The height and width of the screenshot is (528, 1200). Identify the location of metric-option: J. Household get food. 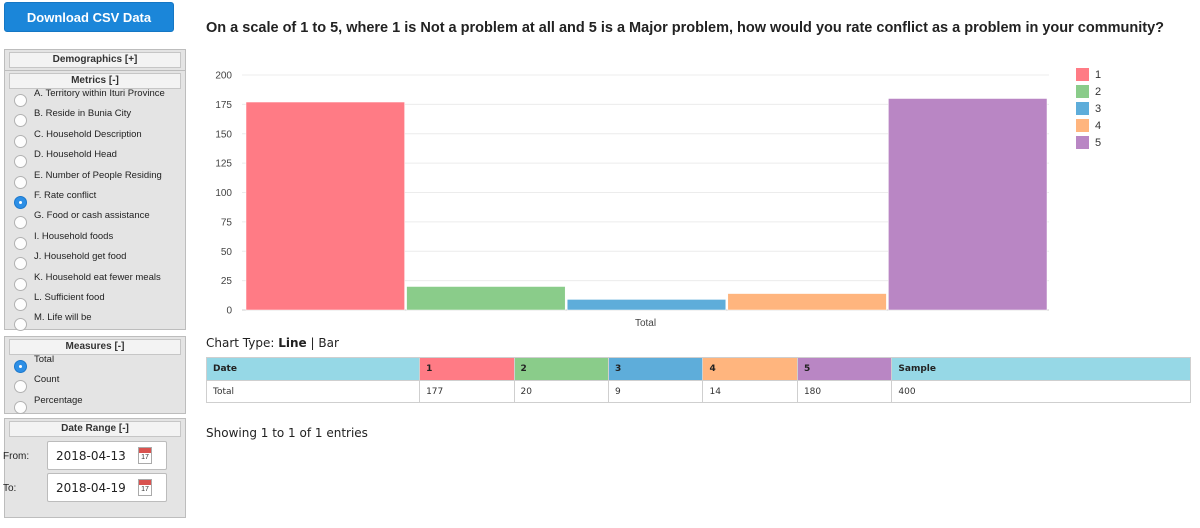
(95, 260).